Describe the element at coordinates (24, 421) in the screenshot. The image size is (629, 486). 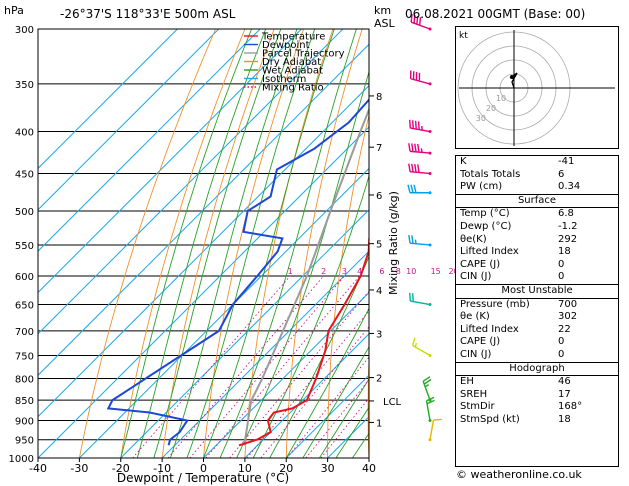
I see `pressure-tick-label: 900` at that location.